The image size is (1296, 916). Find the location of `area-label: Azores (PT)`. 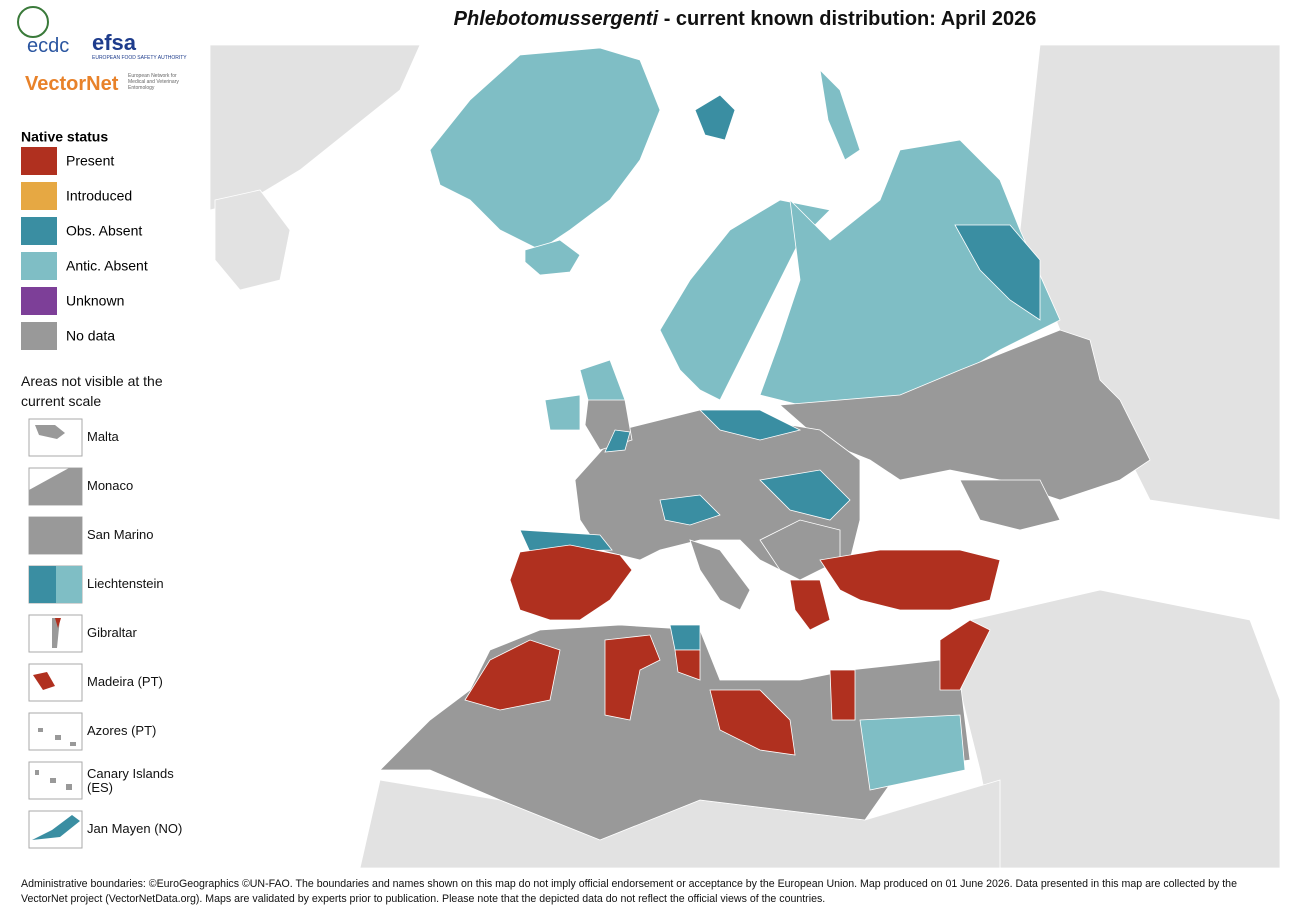

area-label: Azores (PT) is located at coordinates (122, 730).